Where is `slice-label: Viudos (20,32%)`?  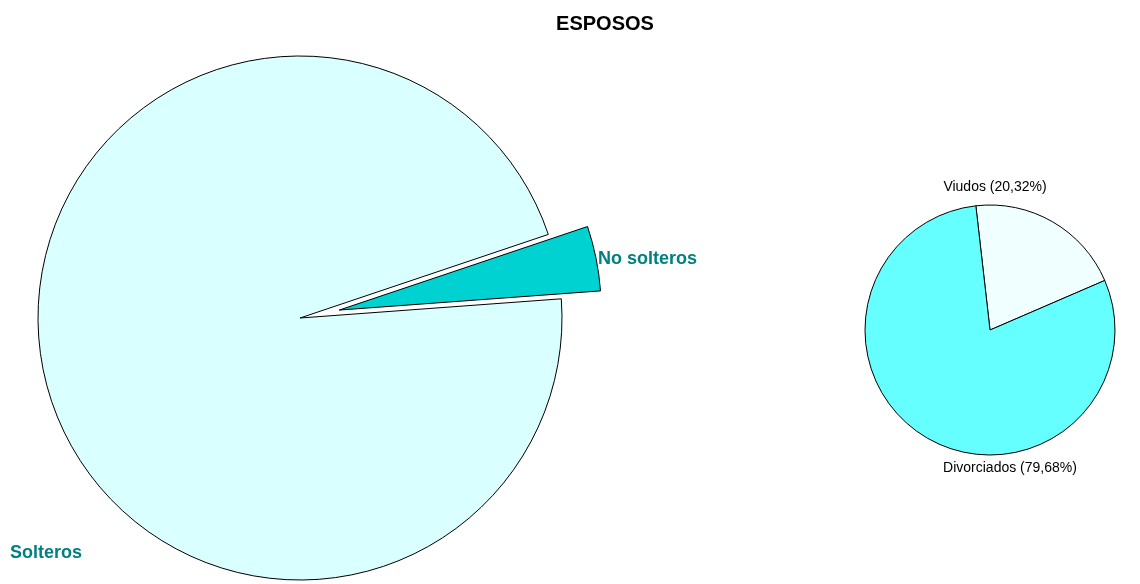 slice-label: Viudos (20,32%) is located at coordinates (995, 186).